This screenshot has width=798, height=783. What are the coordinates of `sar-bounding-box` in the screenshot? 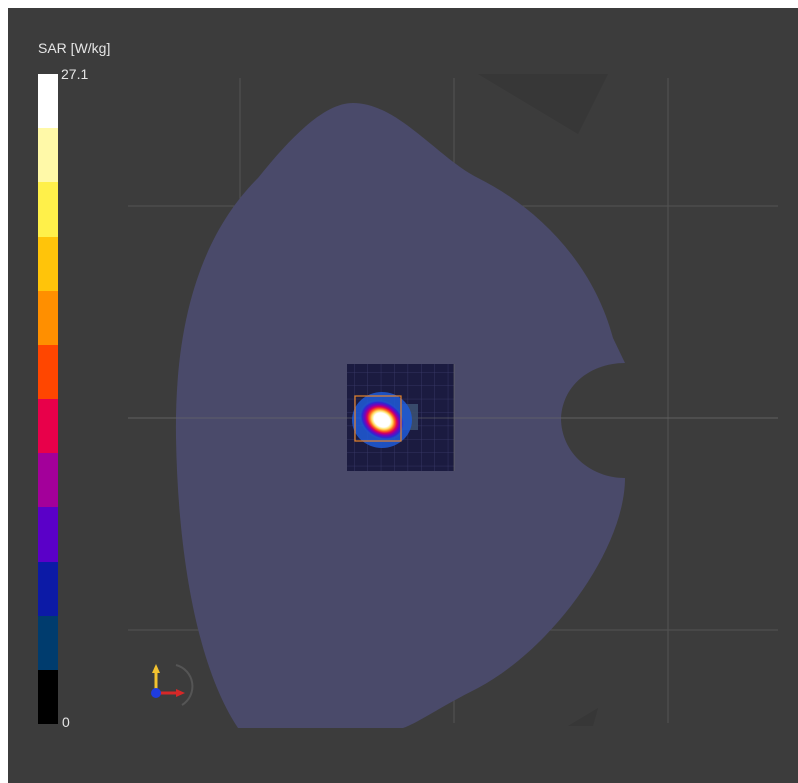 It's located at (378, 418).